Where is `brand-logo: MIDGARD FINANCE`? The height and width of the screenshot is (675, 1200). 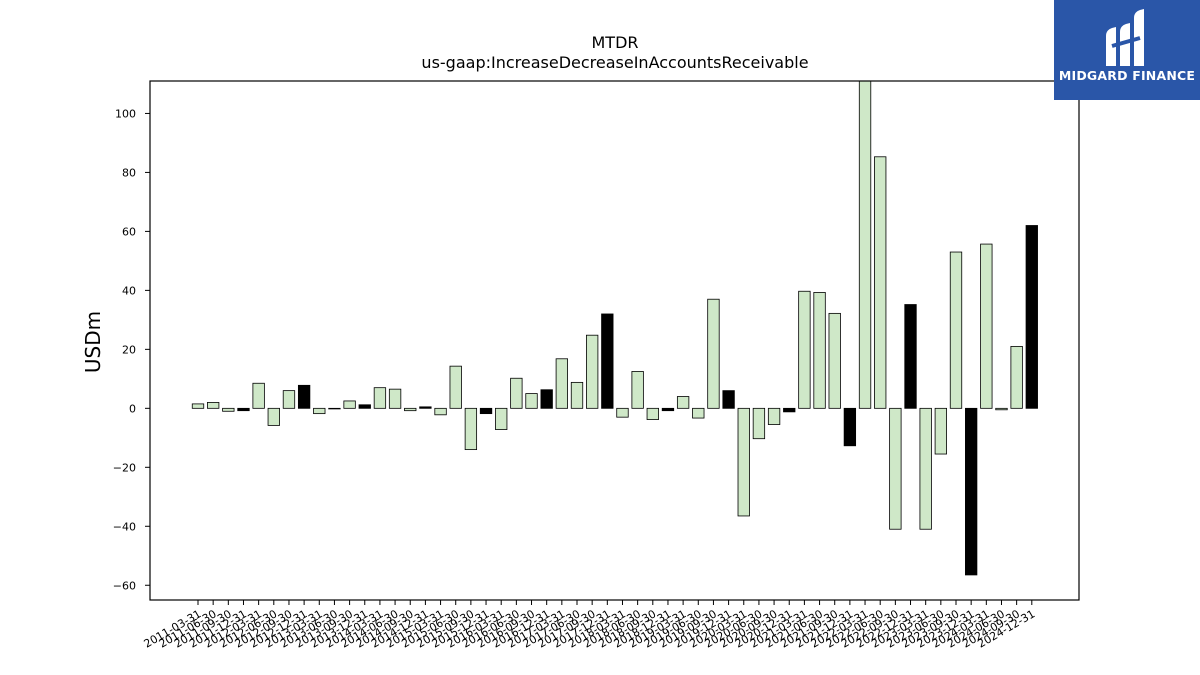 brand-logo: MIDGARD FINANCE is located at coordinates (1127, 50).